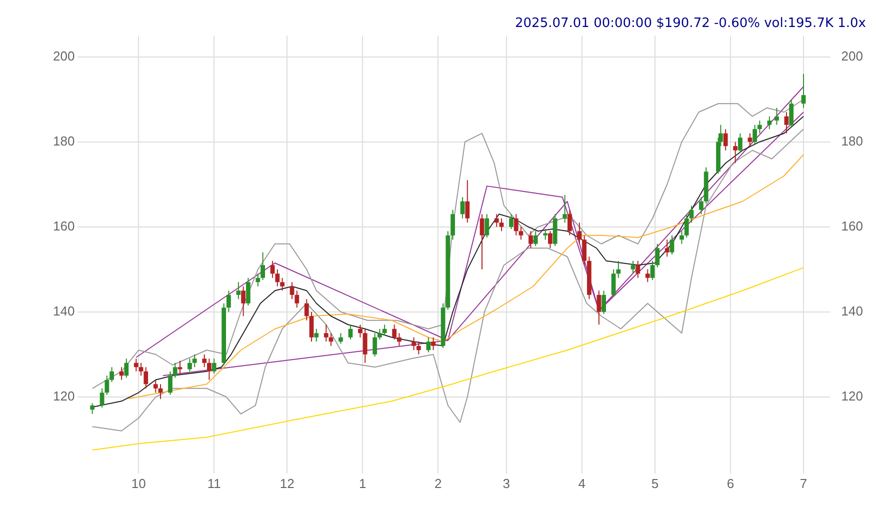  Describe the element at coordinates (63, 396) in the screenshot. I see `y-tick-label: 120` at that location.